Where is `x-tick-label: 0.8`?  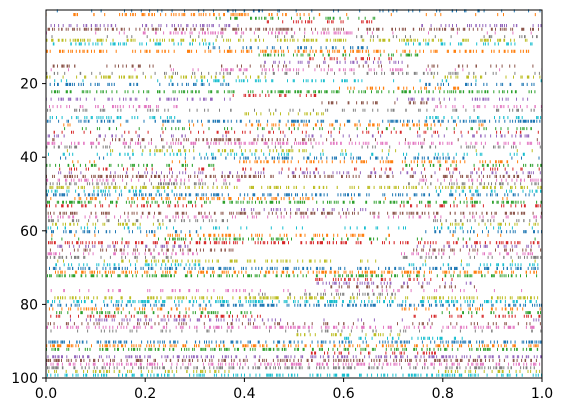 x-tick-label: 0.8 is located at coordinates (443, 394).